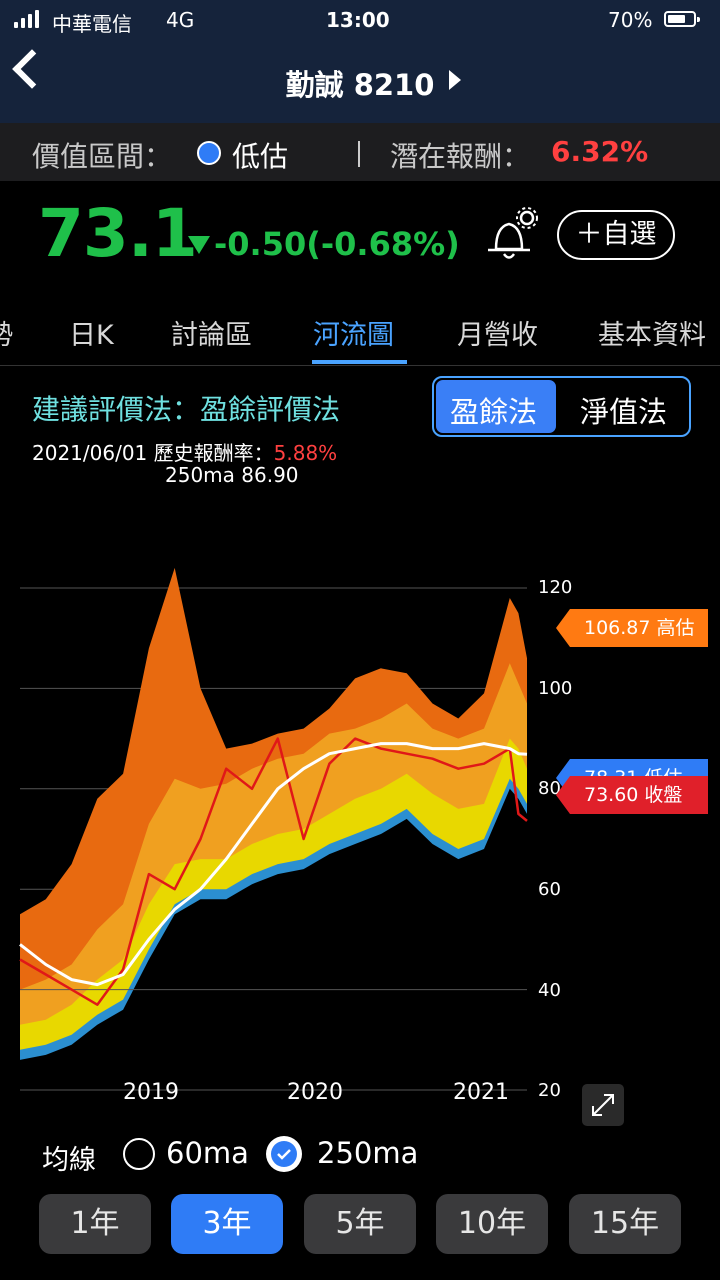 The width and height of the screenshot is (720, 1280). Describe the element at coordinates (625, 1224) in the screenshot. I see `period-15y-button: 15年` at that location.